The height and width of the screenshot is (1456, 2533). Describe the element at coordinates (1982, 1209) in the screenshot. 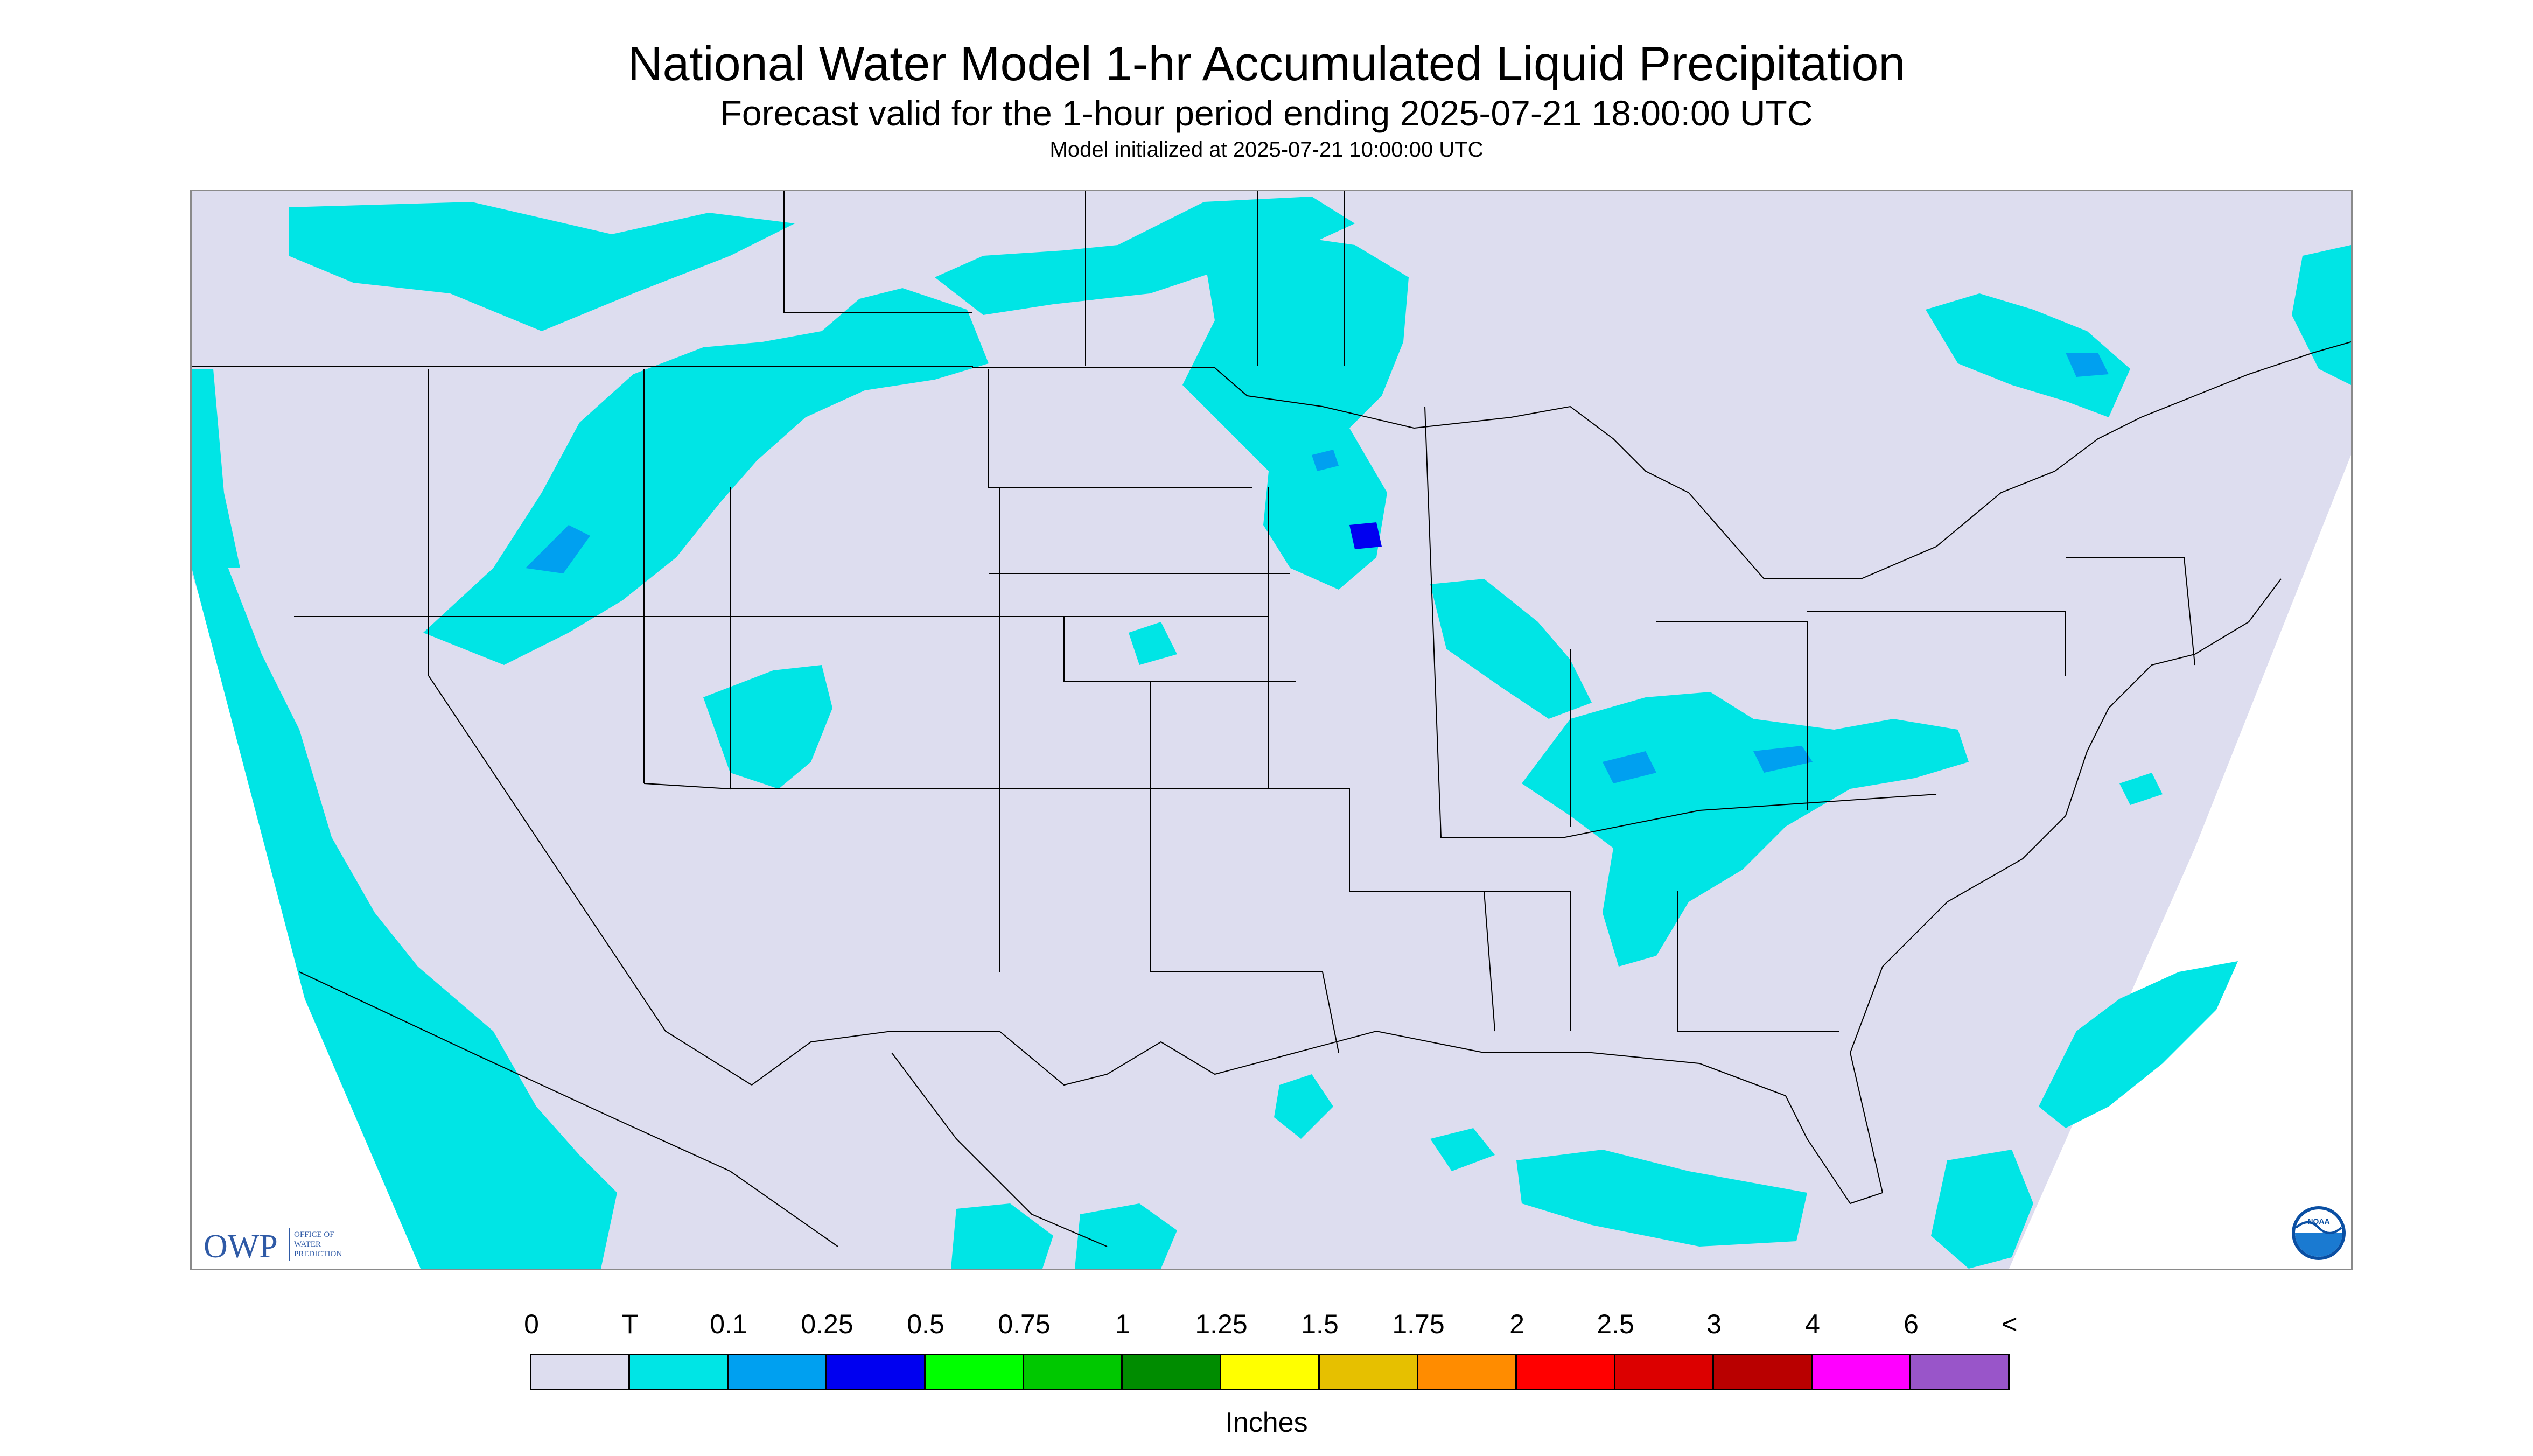

I see `caribbean-precip` at that location.